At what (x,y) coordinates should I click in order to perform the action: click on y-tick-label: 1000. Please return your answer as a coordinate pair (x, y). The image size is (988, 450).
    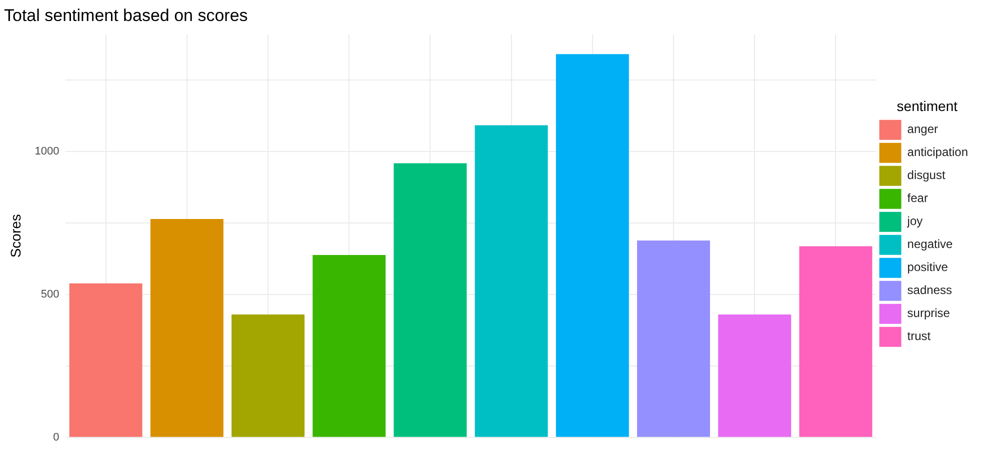
    Looking at the image, I should click on (47, 152).